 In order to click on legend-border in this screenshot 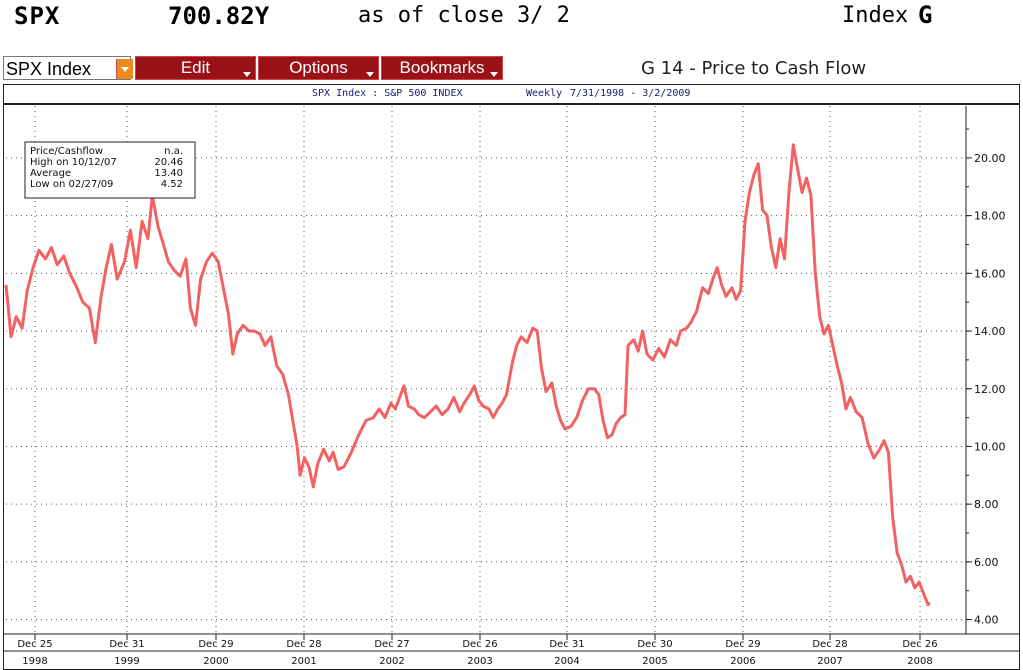, I will do `click(110, 170)`.